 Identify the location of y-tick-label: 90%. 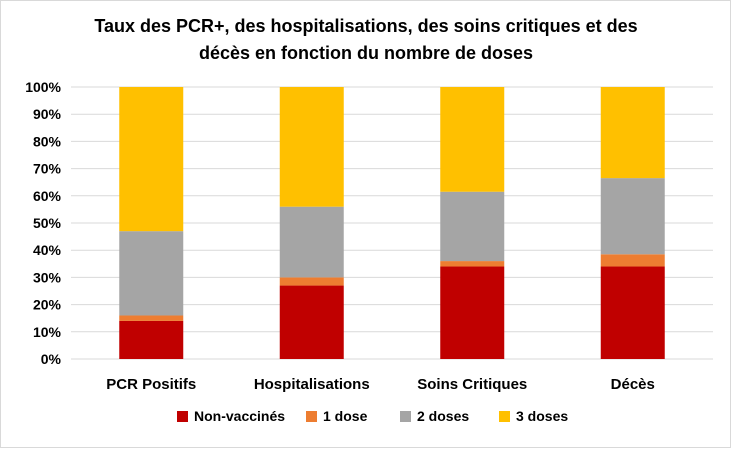
(47, 114).